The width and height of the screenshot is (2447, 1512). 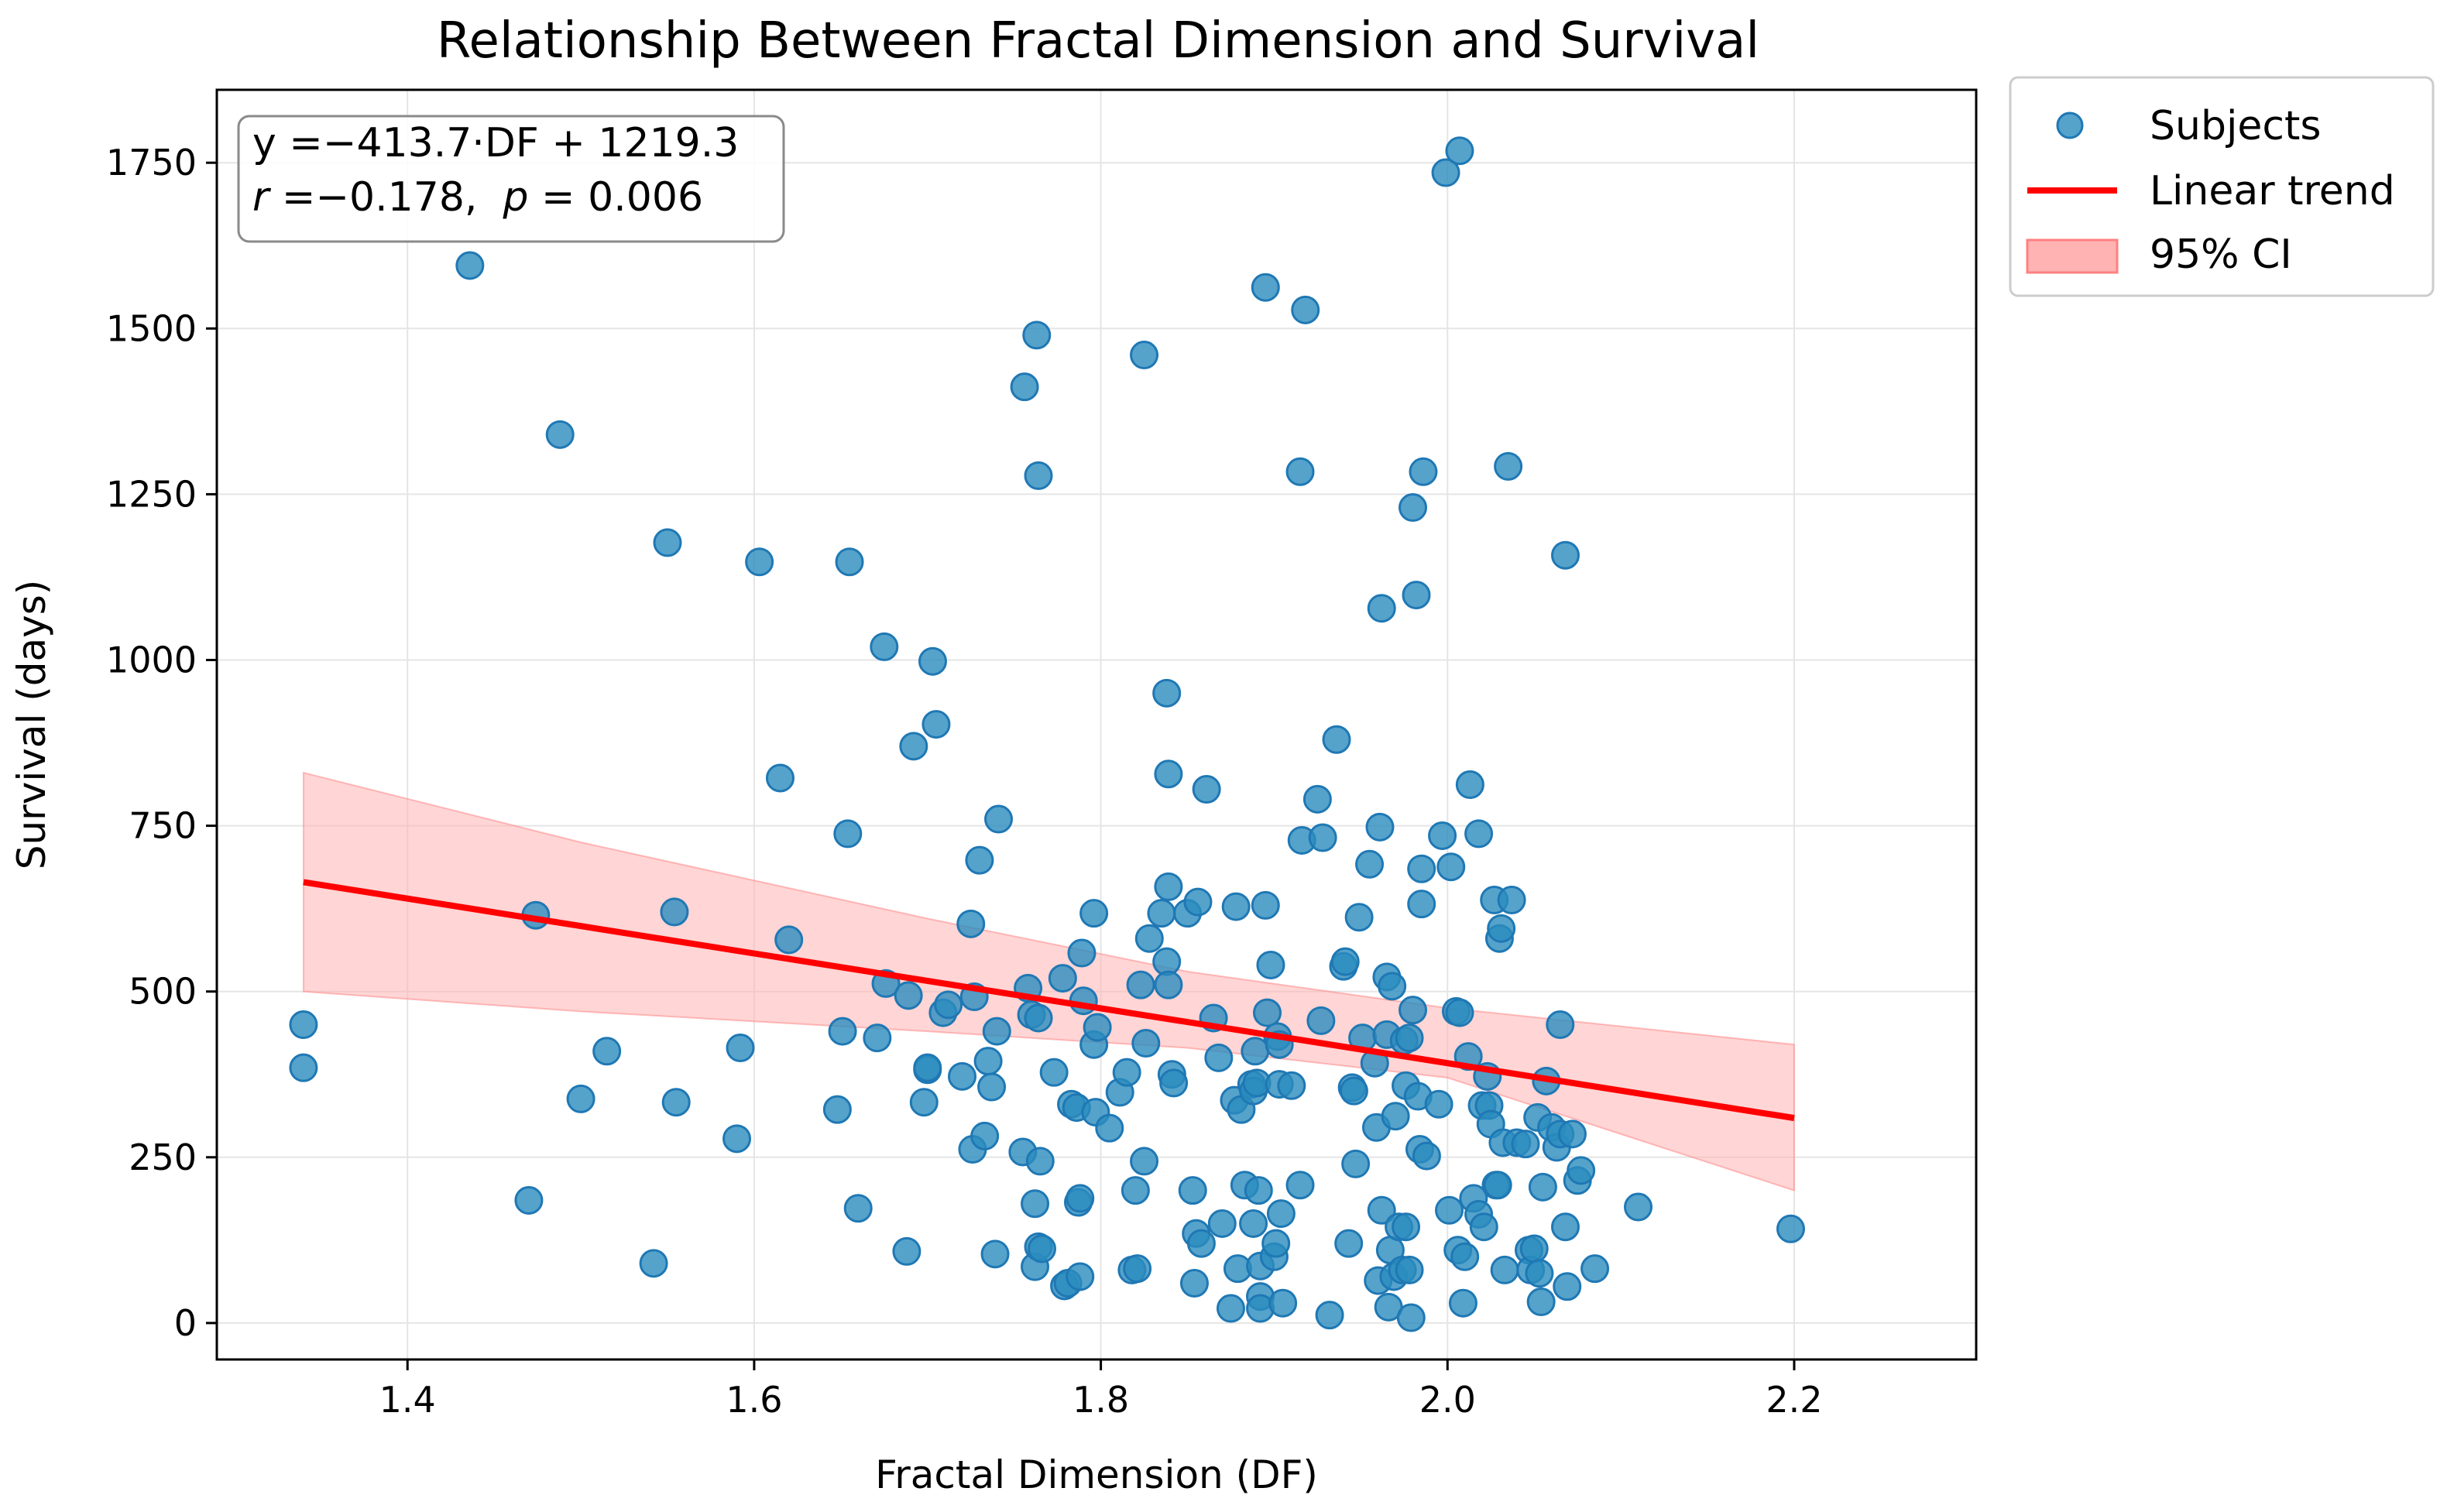 I want to click on annotation-r-symbol: r, so click(x=262, y=197).